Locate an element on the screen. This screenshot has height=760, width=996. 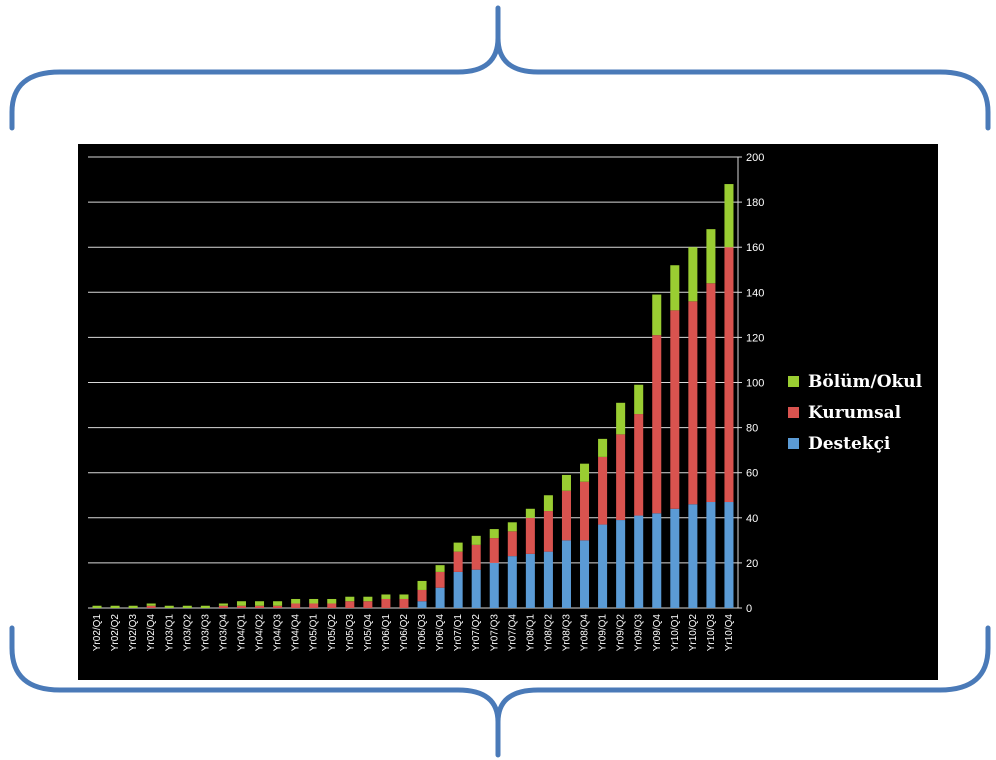
x-tick-label: Yr04/Q2 is located at coordinates (260, 633).